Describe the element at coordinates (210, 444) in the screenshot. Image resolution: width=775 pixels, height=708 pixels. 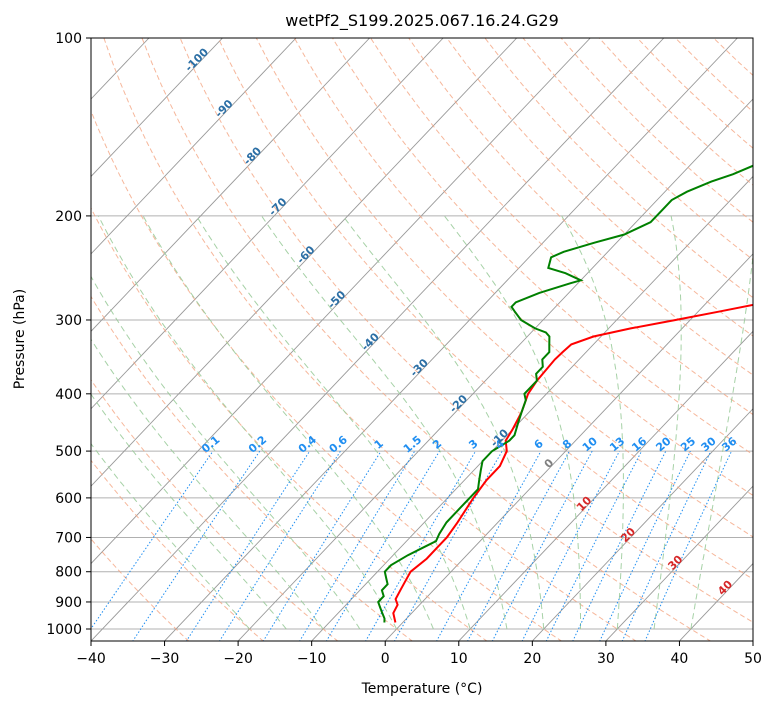
I see `mixing-ratio-label: 0.1` at that location.